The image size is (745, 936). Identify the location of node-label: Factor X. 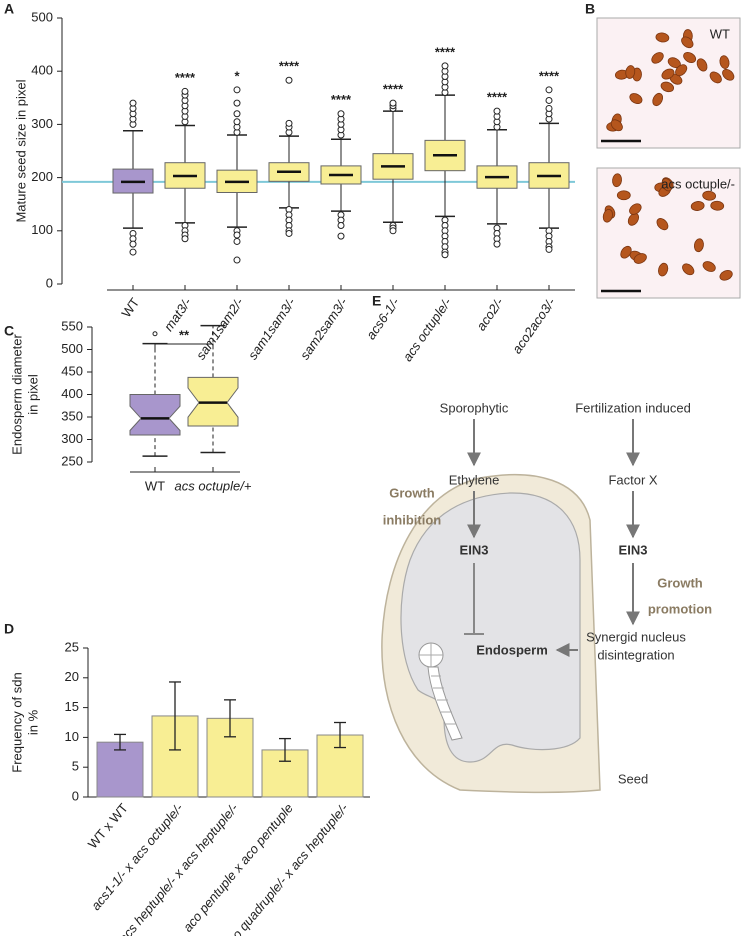
(632, 479).